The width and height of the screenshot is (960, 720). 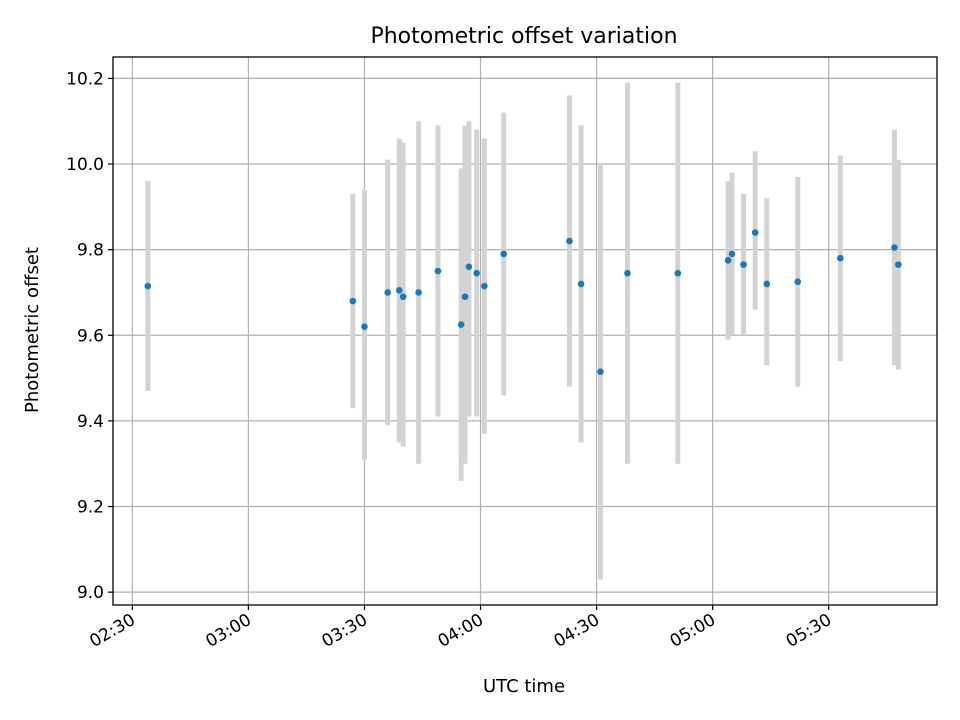 What do you see at coordinates (90, 422) in the screenshot?
I see `y-tick-label: 9.4` at bounding box center [90, 422].